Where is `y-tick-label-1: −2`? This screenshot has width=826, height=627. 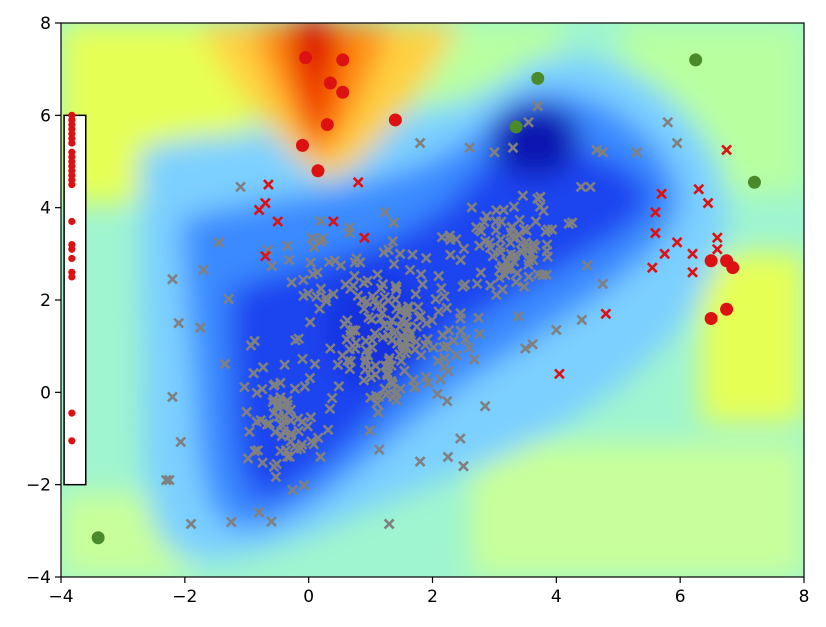
y-tick-label-1: −2 is located at coordinates (38, 486).